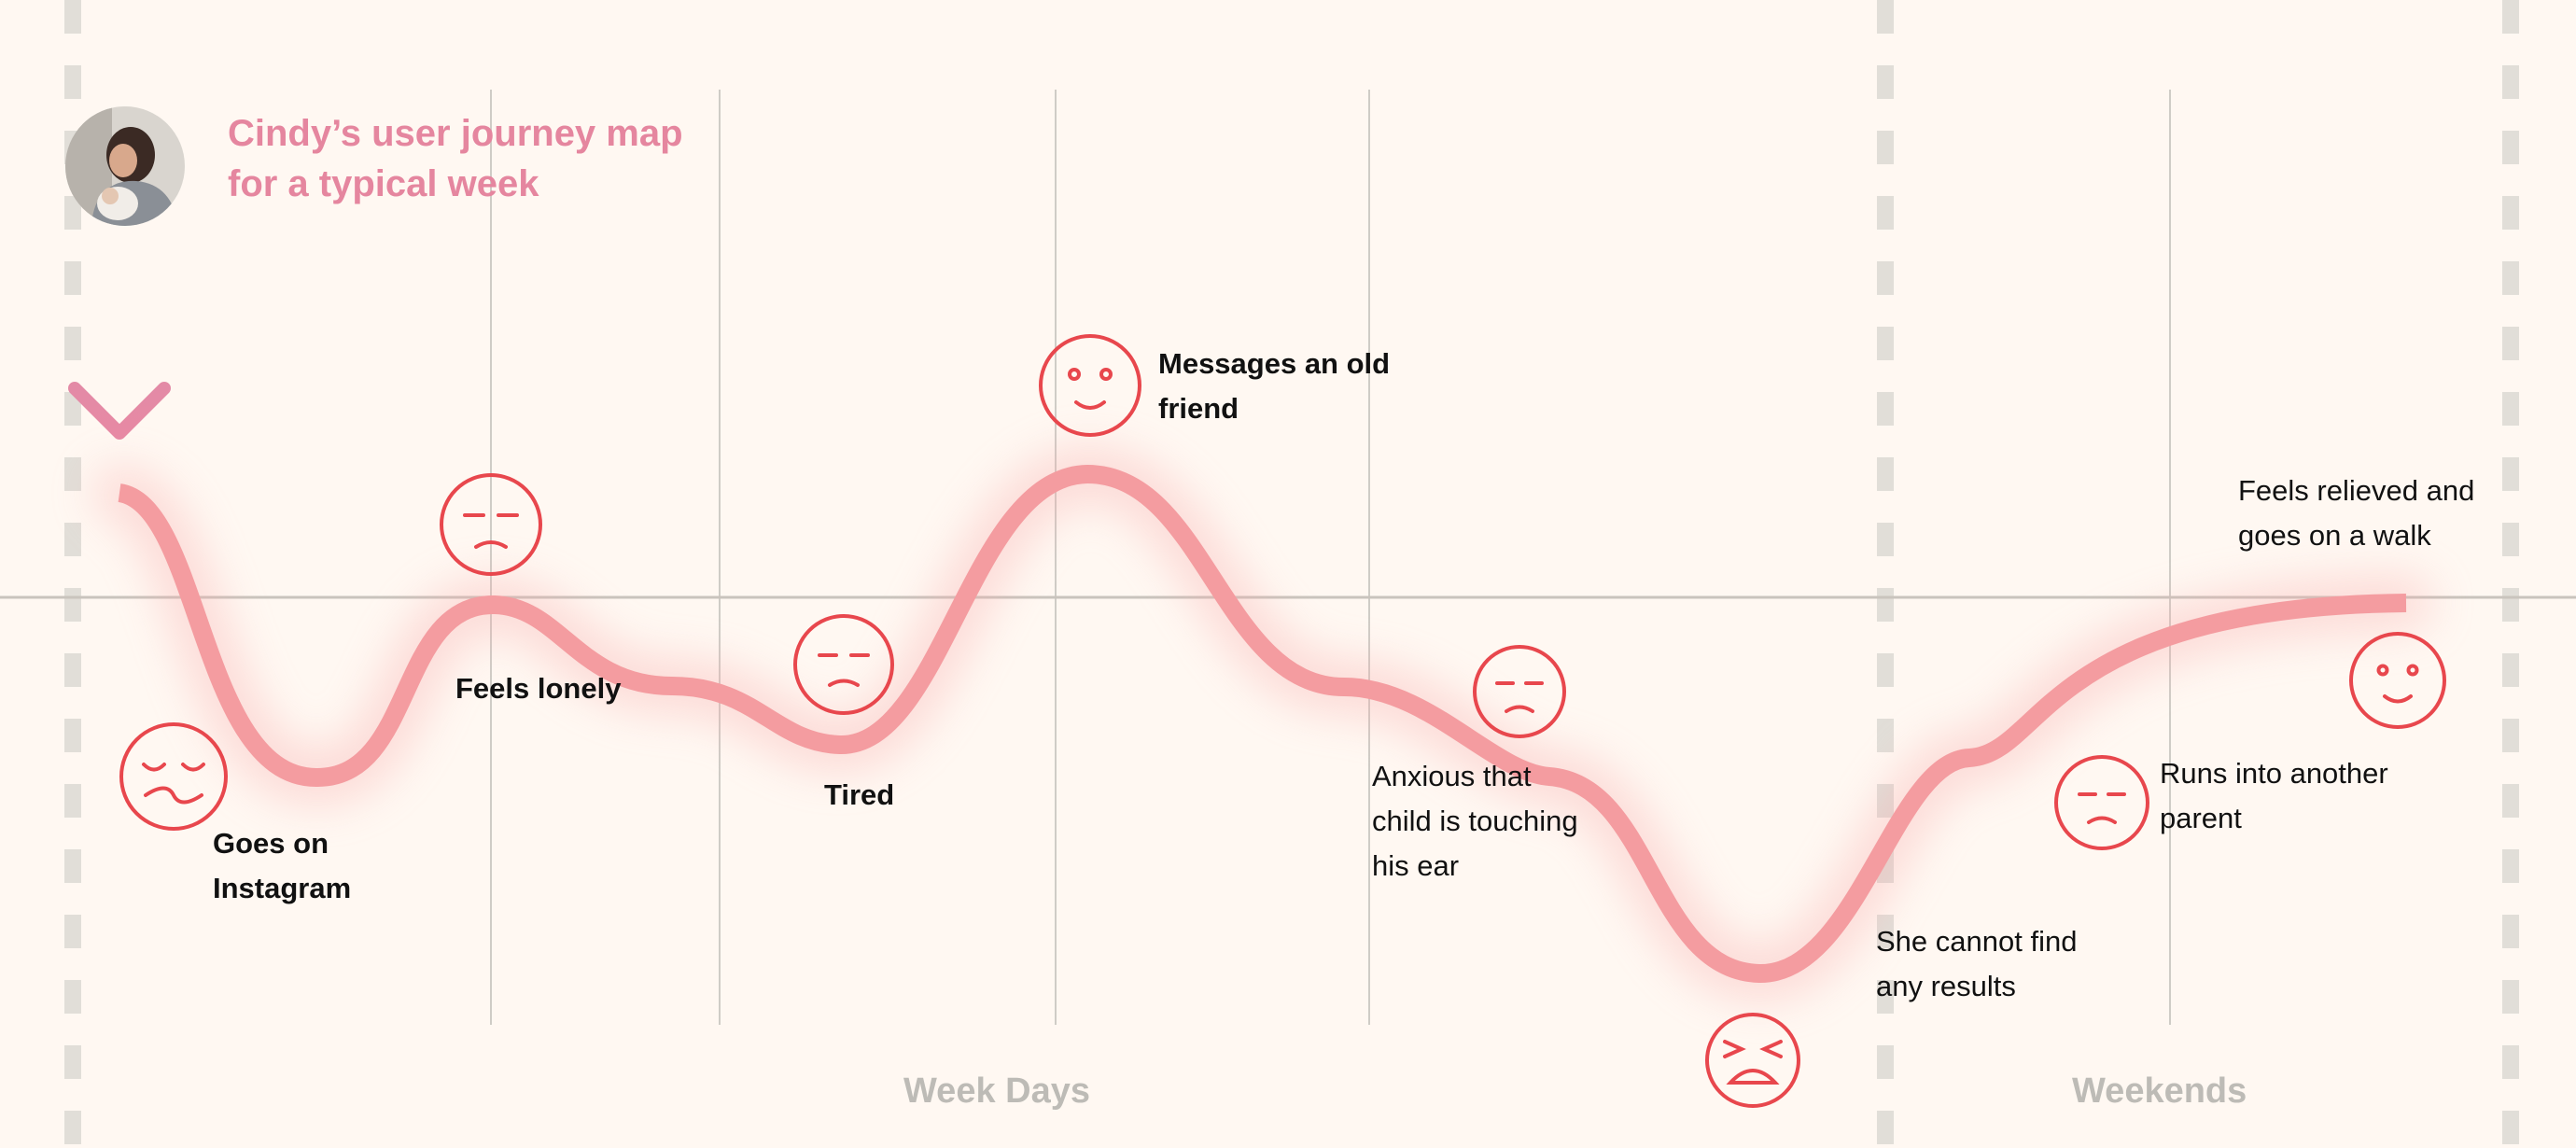 This screenshot has height=1148, width=2576. What do you see at coordinates (1752, 1060) in the screenshot?
I see `angry-face-icon` at bounding box center [1752, 1060].